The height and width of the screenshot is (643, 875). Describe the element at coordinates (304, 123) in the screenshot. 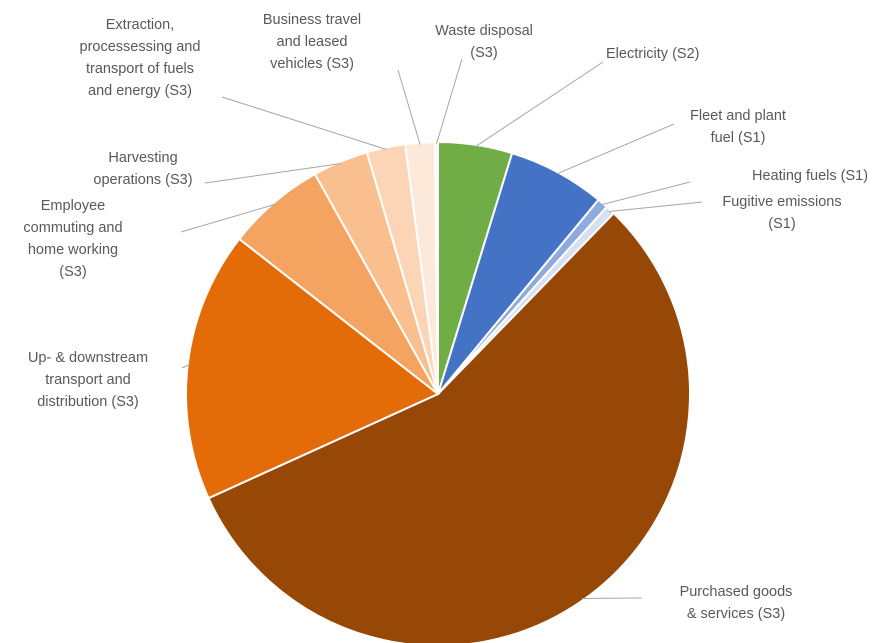

I see `leader-line-extraction-fuels-energy` at that location.